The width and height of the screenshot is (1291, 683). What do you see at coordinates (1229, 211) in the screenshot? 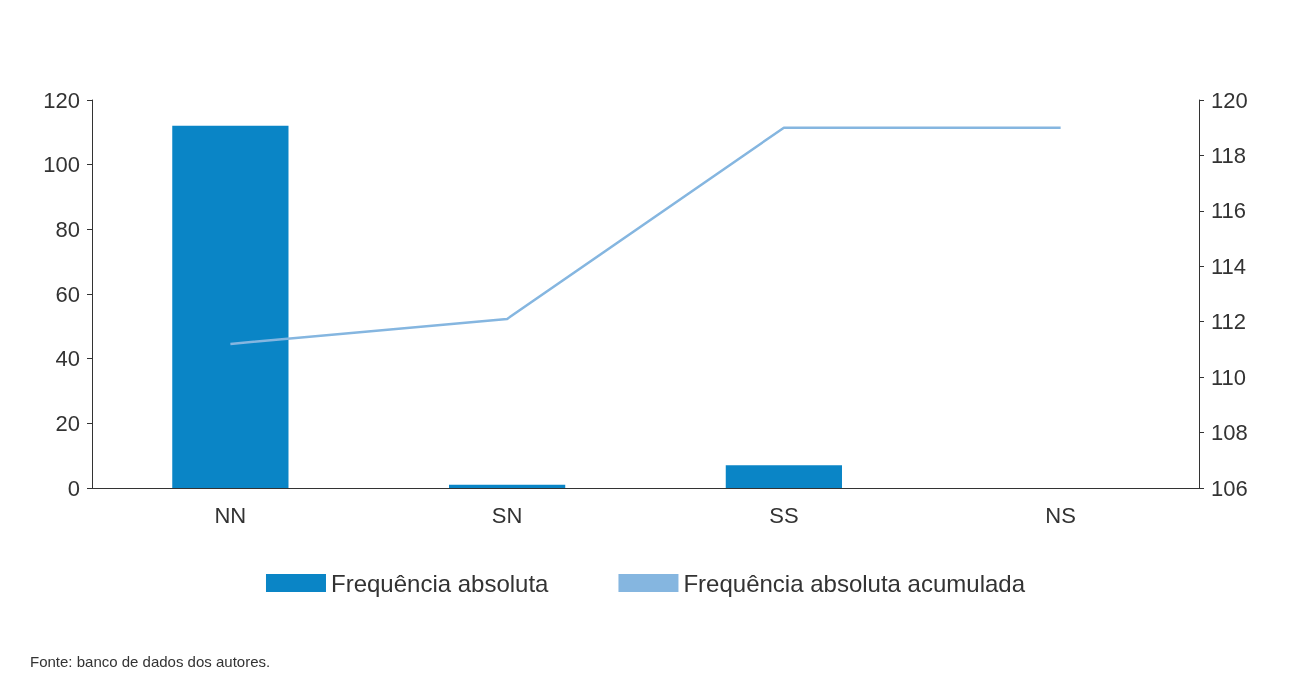
I see `y2-tick-label: 116` at bounding box center [1229, 211].